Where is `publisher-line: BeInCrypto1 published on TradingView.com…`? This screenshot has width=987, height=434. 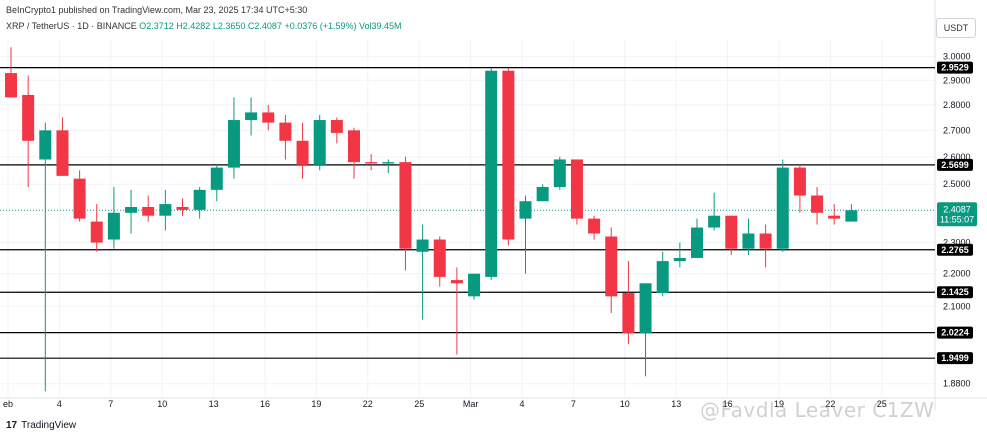
publisher-line: BeInCrypto1 published on TradingView.com… is located at coordinates (157, 10).